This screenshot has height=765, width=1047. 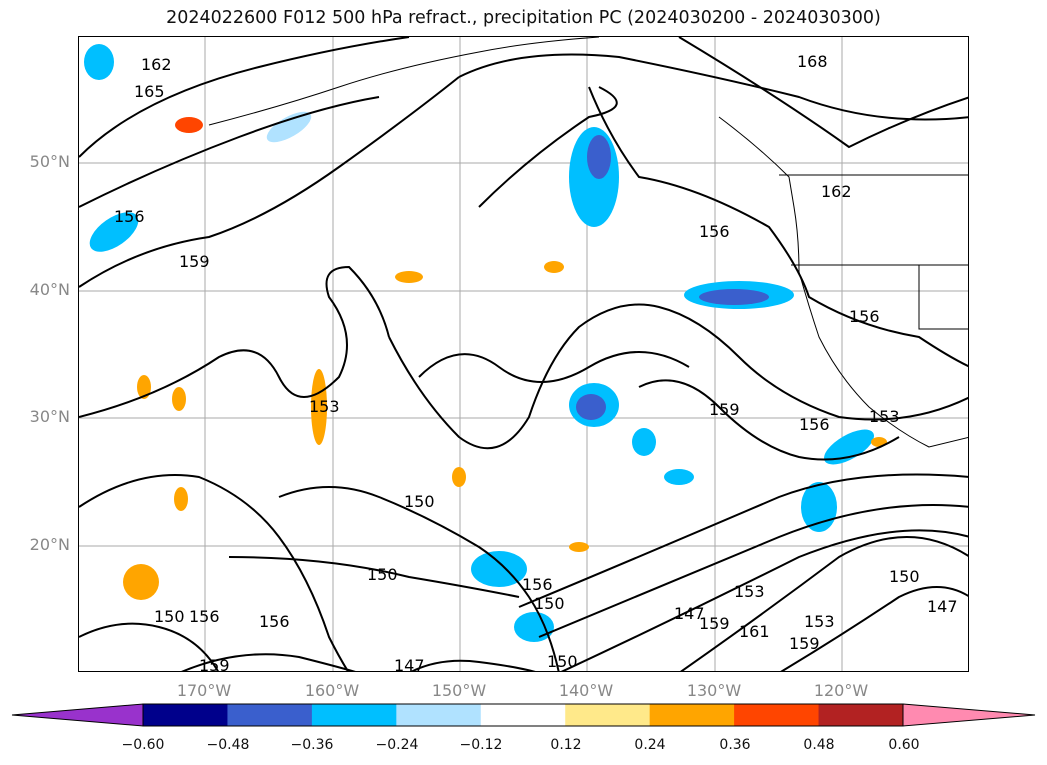 I want to click on lon-label-160w: 160°W, so click(x=332, y=690).